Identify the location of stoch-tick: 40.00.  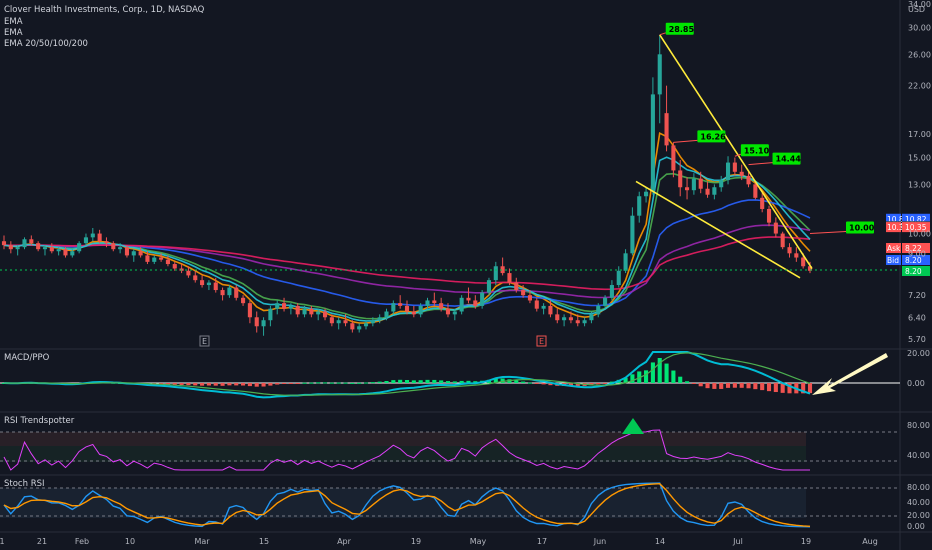
(918, 502).